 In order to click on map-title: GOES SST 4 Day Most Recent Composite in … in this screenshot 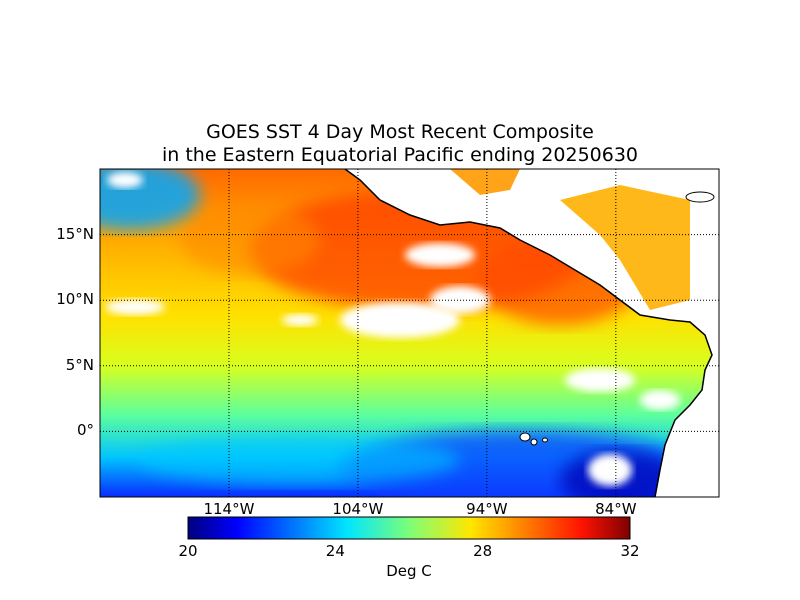, I will do `click(400, 144)`.